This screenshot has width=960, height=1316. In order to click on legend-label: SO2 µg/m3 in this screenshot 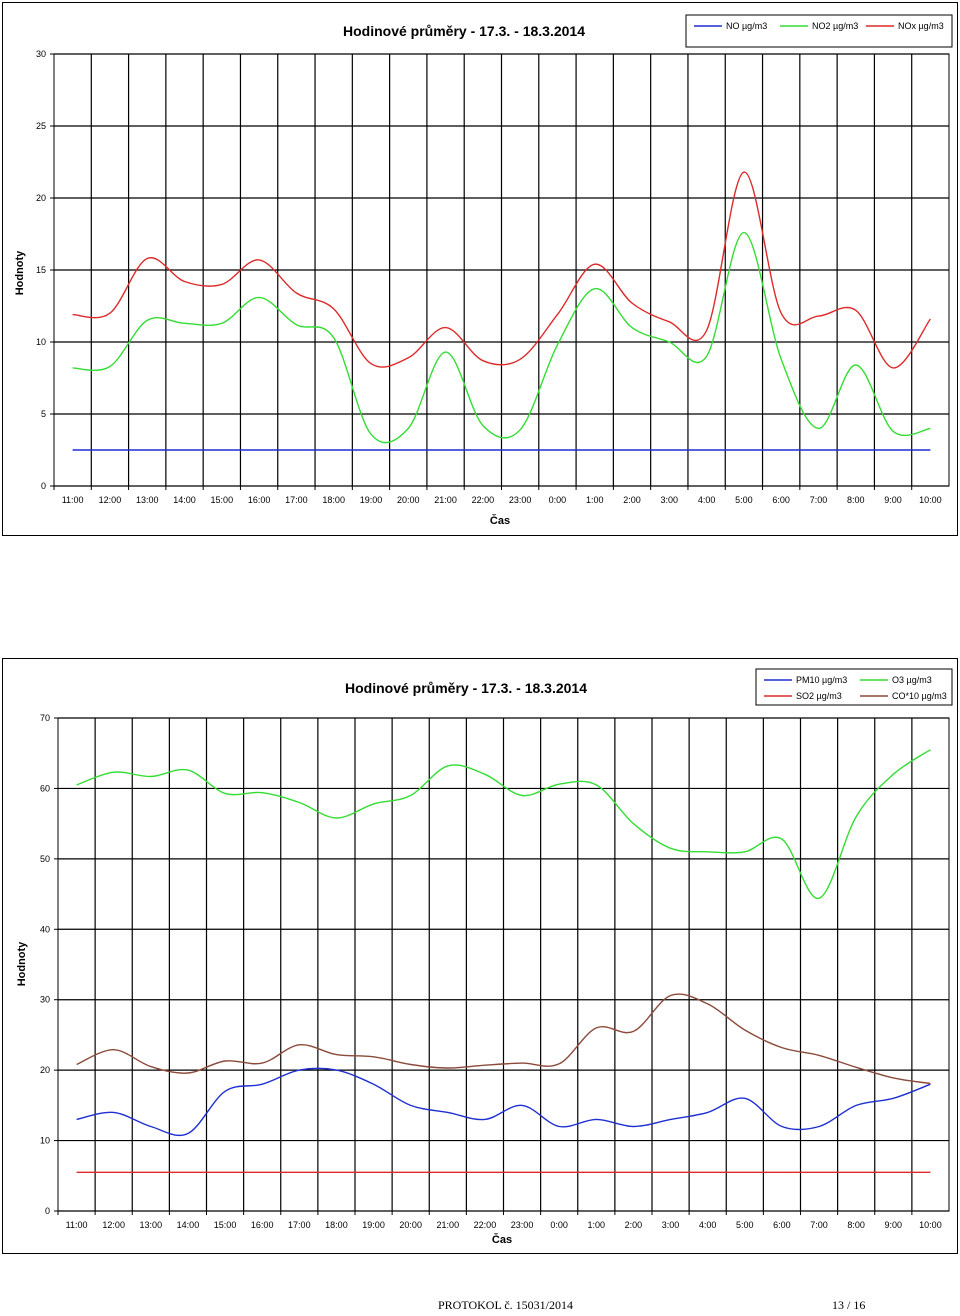, I will do `click(819, 696)`.